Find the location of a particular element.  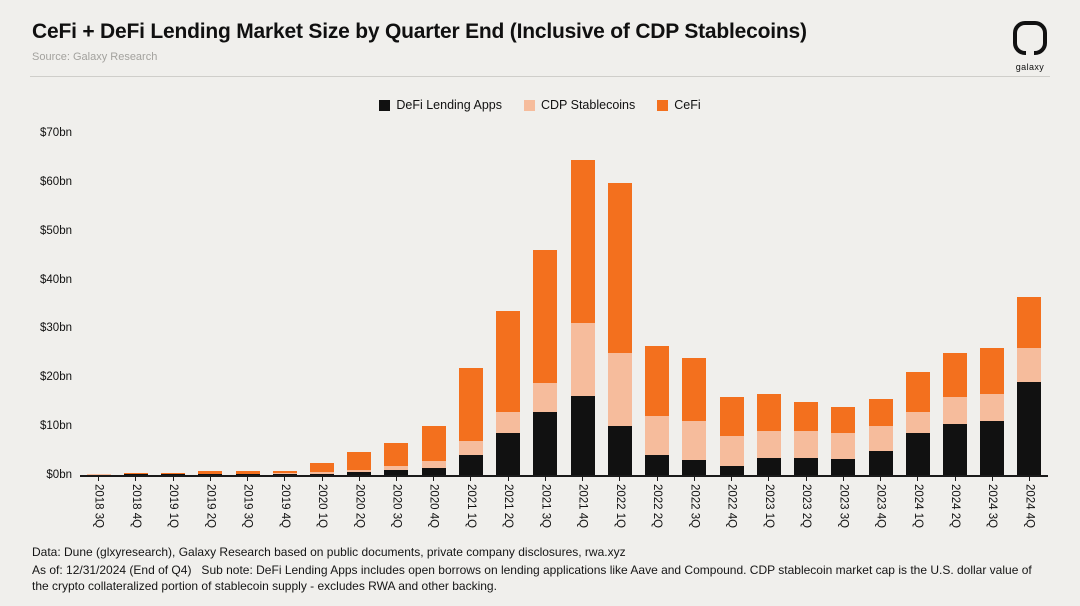

x-tick-label: 2023 3Q is located at coordinates (843, 506).